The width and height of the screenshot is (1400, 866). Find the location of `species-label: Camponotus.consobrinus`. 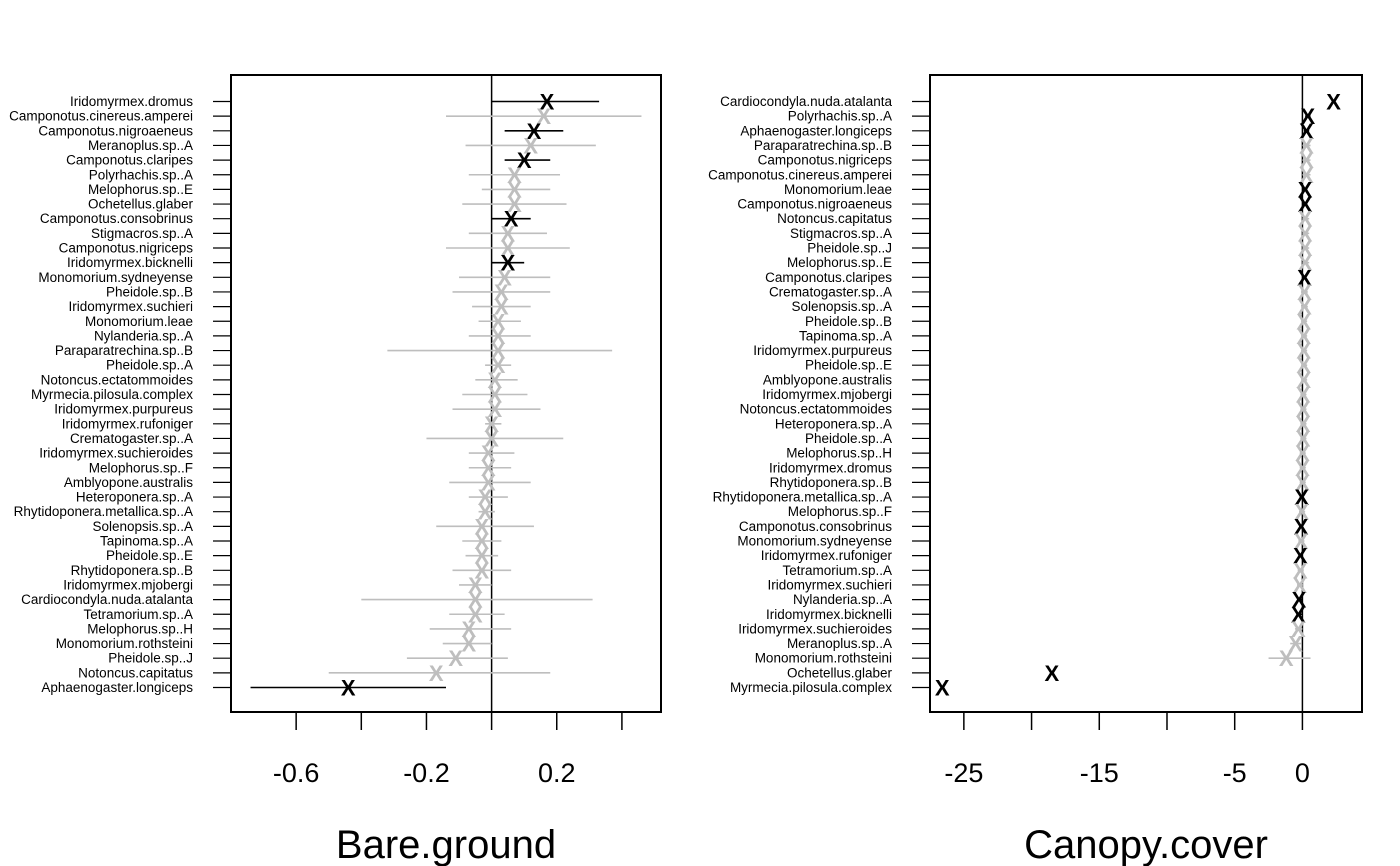

species-label: Camponotus.consobrinus is located at coordinates (815, 526).